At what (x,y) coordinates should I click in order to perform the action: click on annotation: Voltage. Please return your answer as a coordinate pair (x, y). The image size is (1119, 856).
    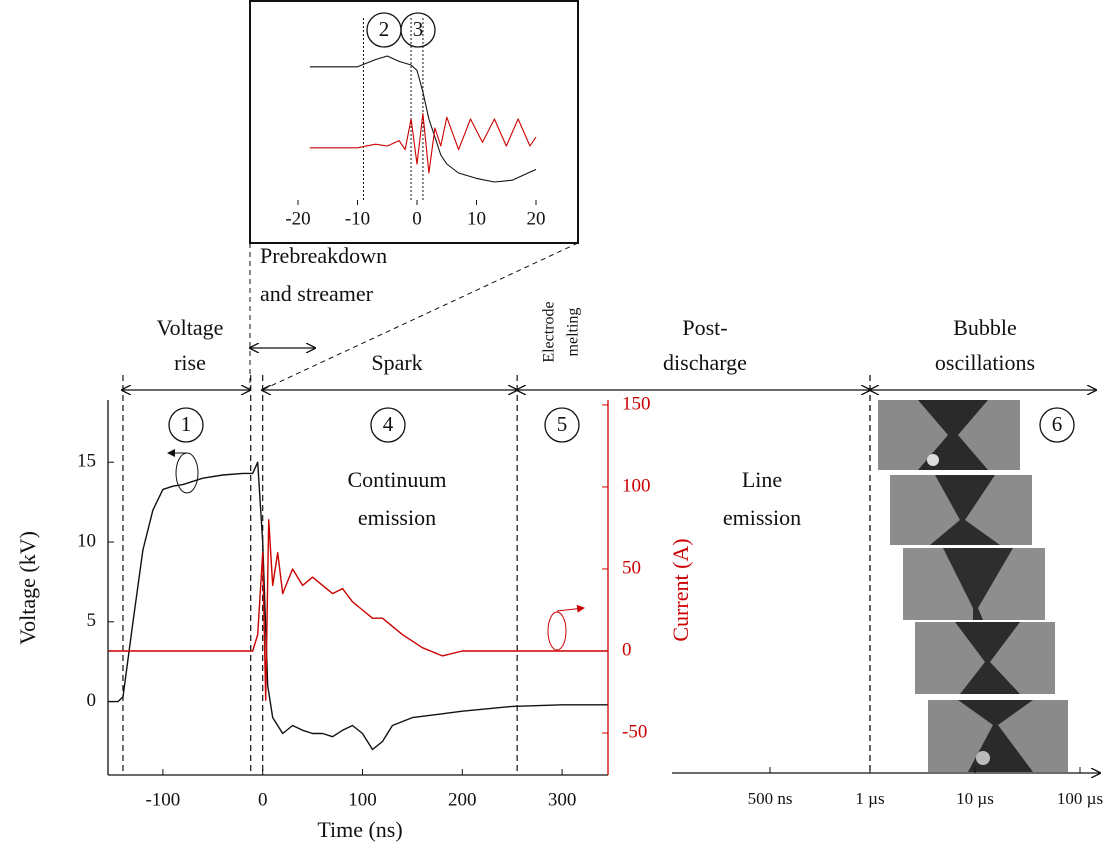
    Looking at the image, I should click on (190, 327).